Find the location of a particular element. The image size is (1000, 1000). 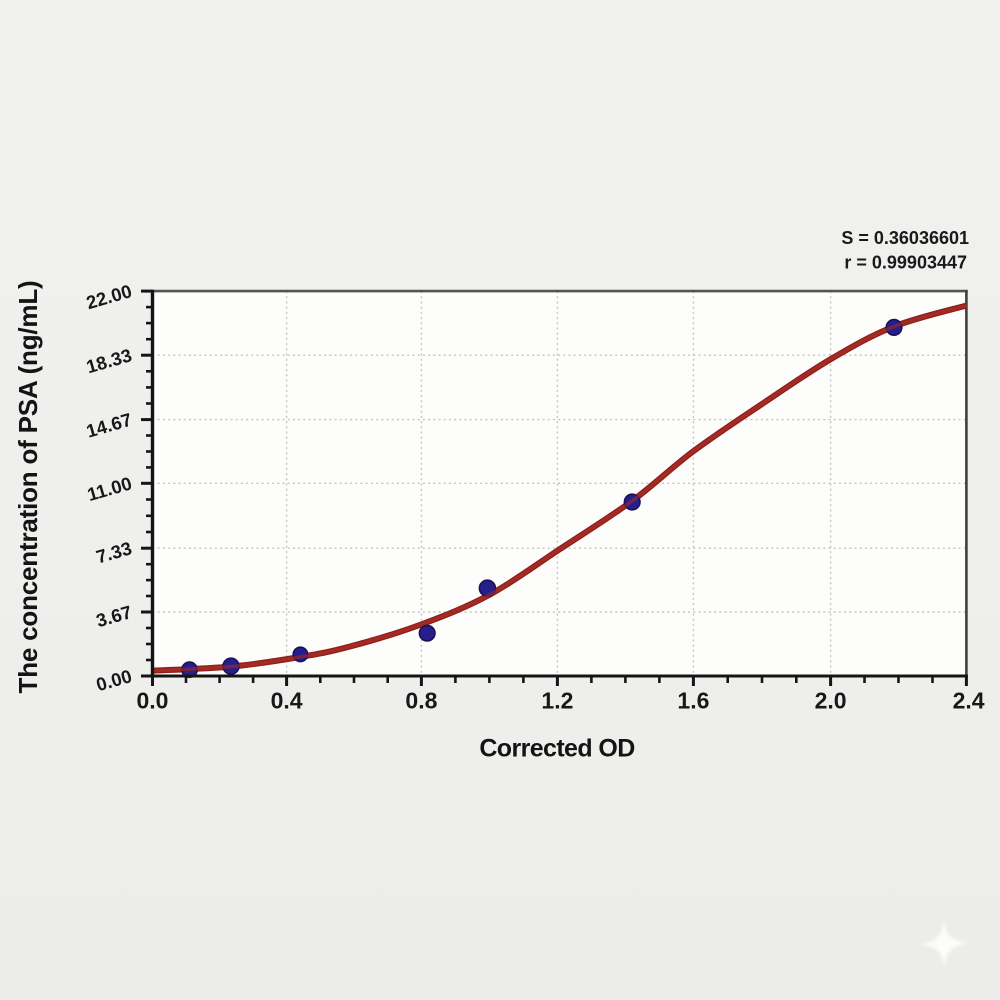

svg-text: 7.33 is located at coordinates (114, 552).